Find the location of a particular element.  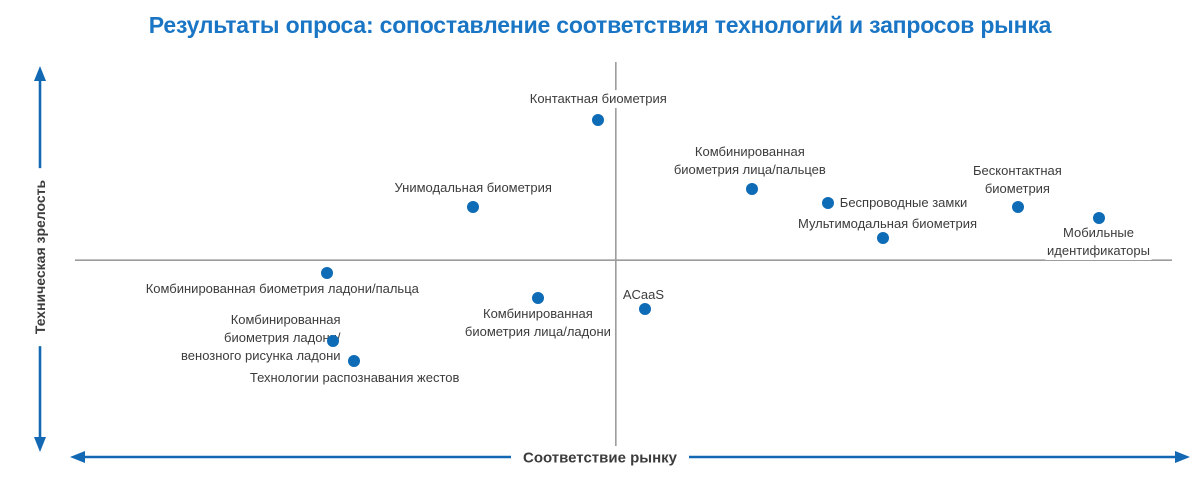

data-point-label: Мобильные идентификаторы is located at coordinates (1098, 241).